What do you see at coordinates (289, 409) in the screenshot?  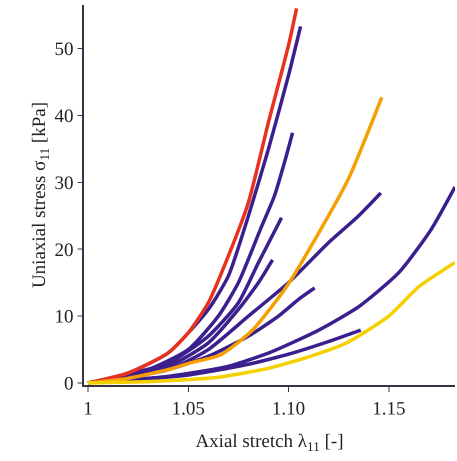 I see `x-tick-label: 1.10` at bounding box center [289, 409].